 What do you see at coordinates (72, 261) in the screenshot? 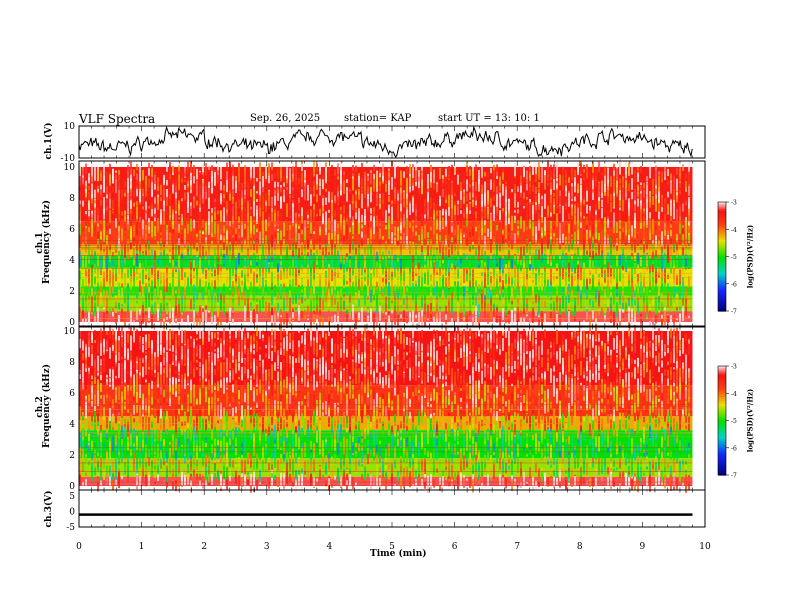
I see `ch1-spectrogram-ytick-label: 4` at bounding box center [72, 261].